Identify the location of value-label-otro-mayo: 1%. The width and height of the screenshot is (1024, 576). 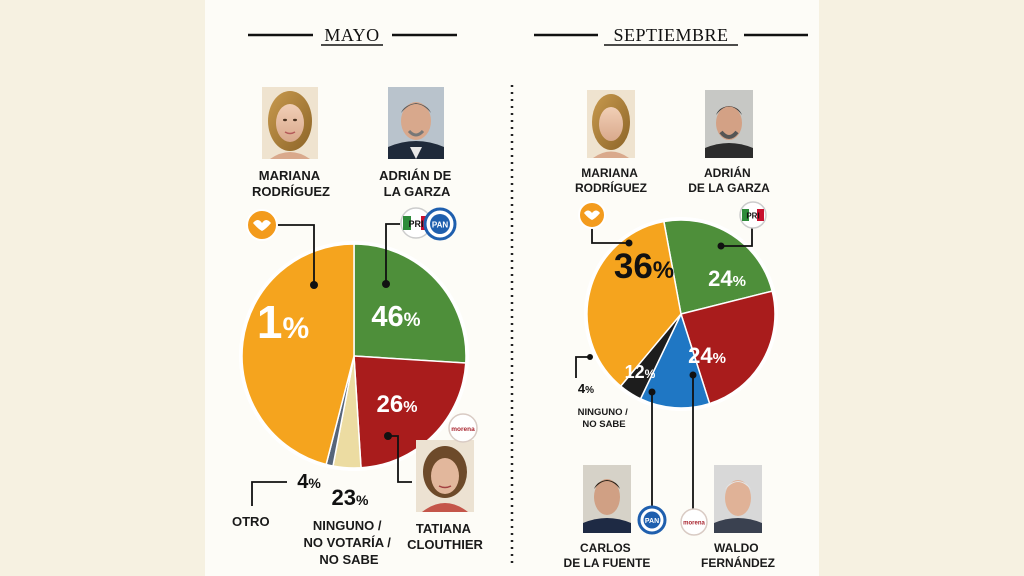
(283, 322).